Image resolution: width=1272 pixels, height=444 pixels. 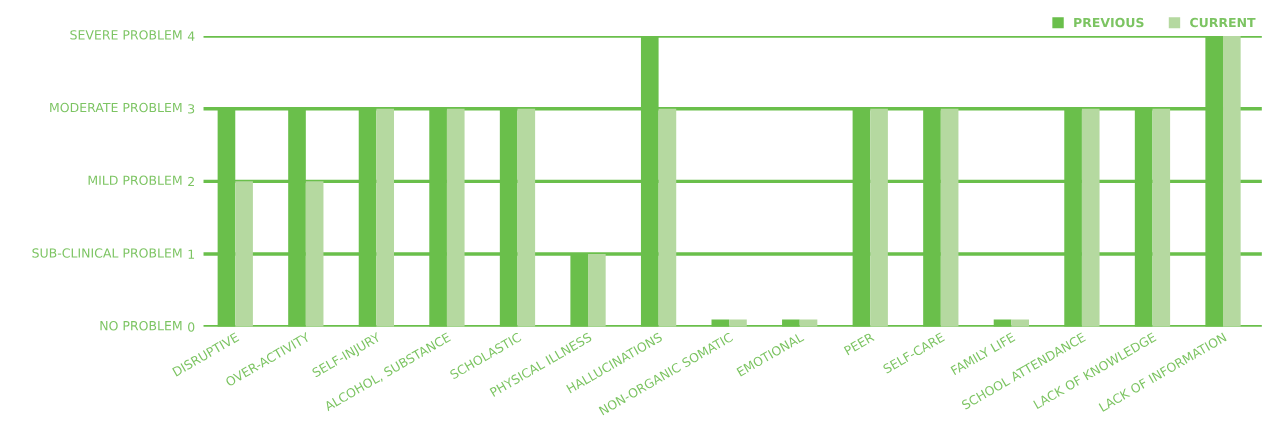 I want to click on text: SUB-CLINICAL PROBLEM, so click(x=107, y=253).